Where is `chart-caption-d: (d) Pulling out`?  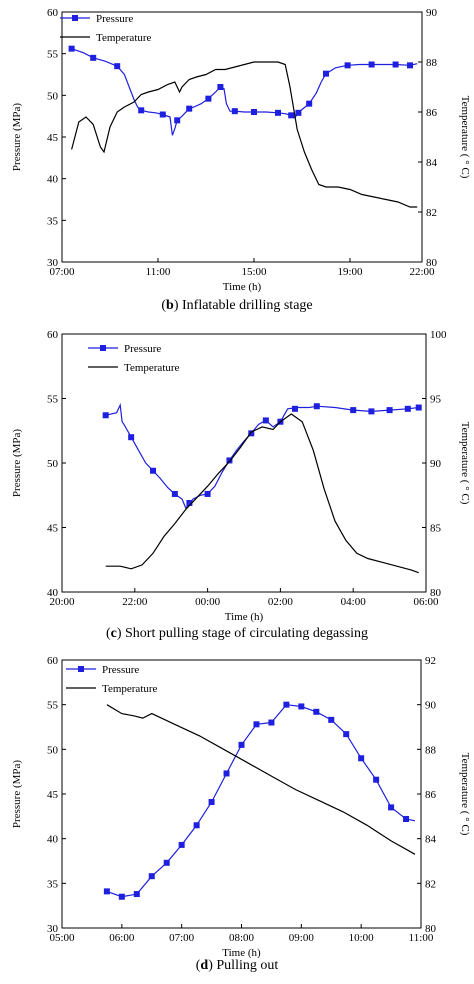
chart-caption-d: (d) Pulling out is located at coordinates (237, 965).